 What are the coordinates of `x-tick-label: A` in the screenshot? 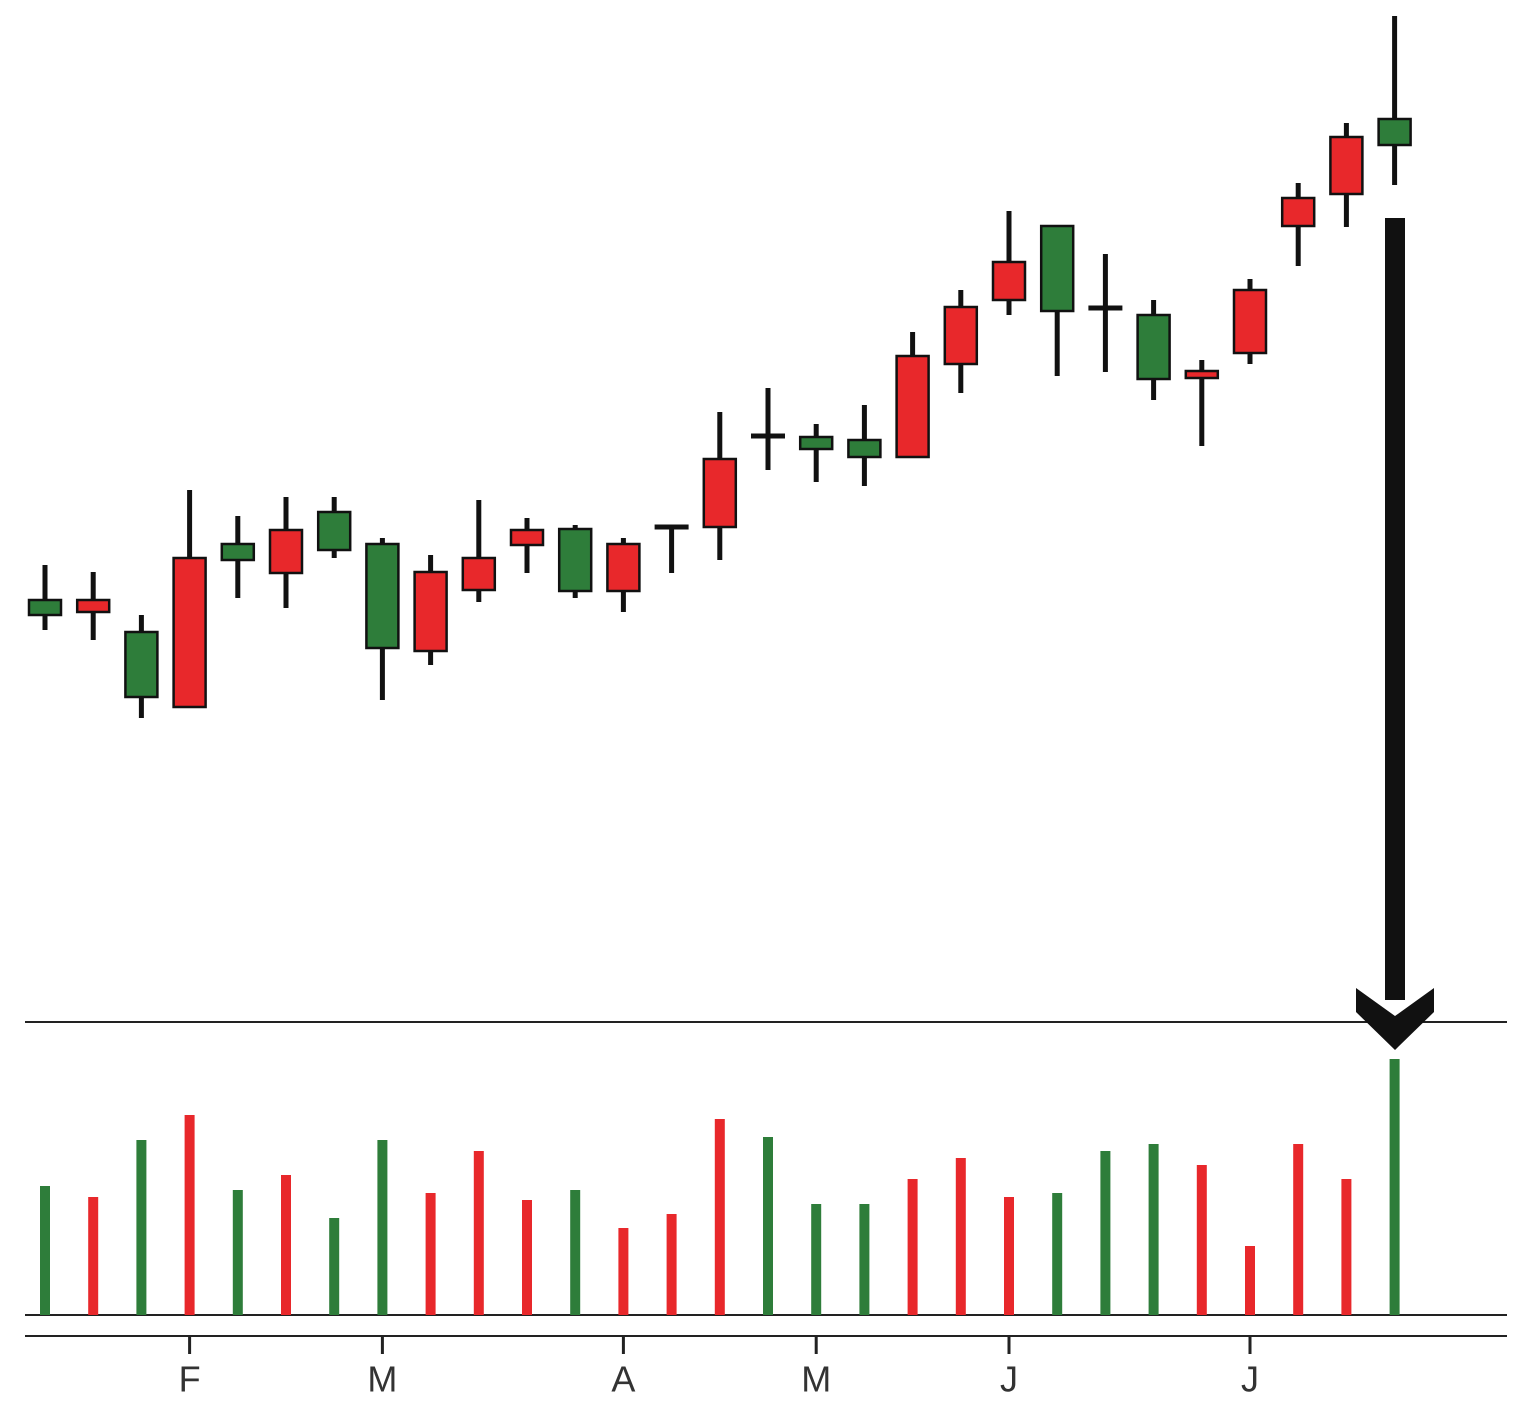 It's located at (623, 1379).